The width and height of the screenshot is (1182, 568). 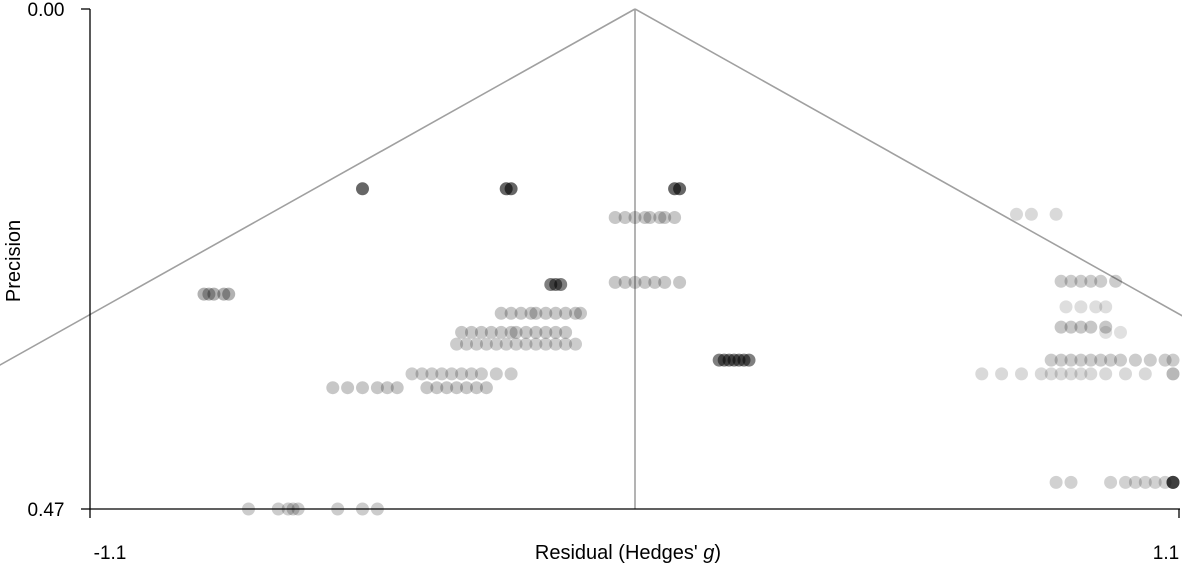 What do you see at coordinates (708, 553) in the screenshot?
I see `x-axis-title-italic: g` at bounding box center [708, 553].